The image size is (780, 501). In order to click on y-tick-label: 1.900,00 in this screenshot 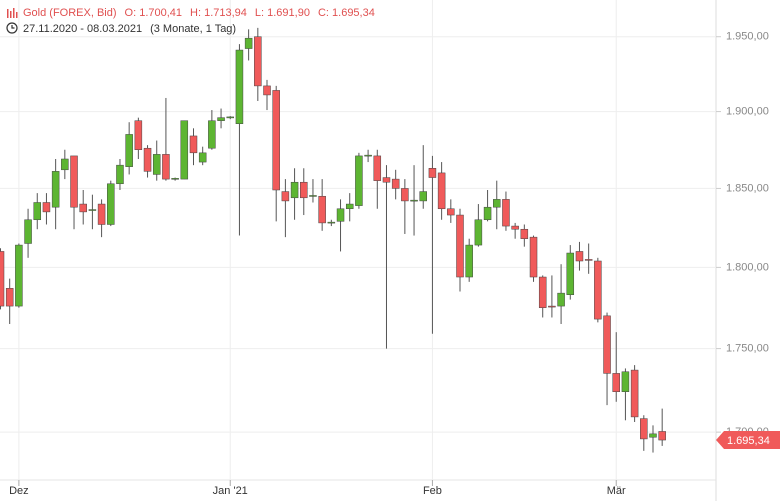, I will do `click(747, 111)`.